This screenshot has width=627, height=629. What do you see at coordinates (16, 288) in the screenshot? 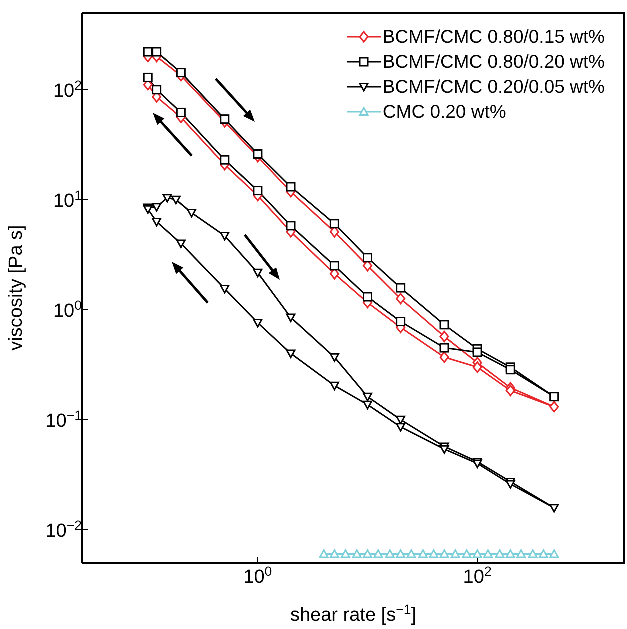
I see `y-axis-title: viscosity [Pa s]` at bounding box center [16, 288].